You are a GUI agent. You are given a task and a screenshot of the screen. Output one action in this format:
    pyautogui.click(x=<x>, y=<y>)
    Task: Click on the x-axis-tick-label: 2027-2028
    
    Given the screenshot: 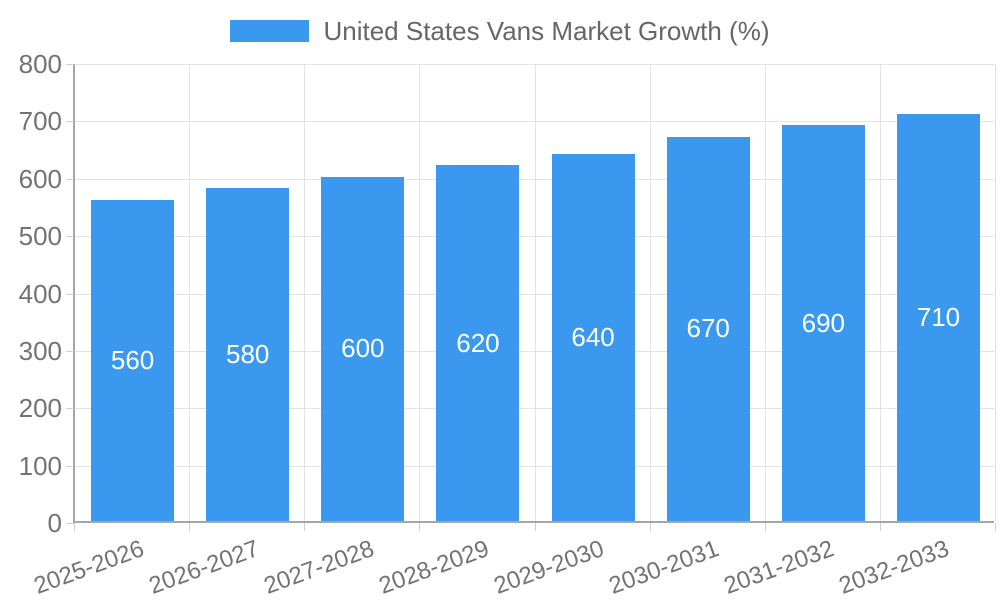 What is the action you would take?
    pyautogui.click(x=319, y=567)
    